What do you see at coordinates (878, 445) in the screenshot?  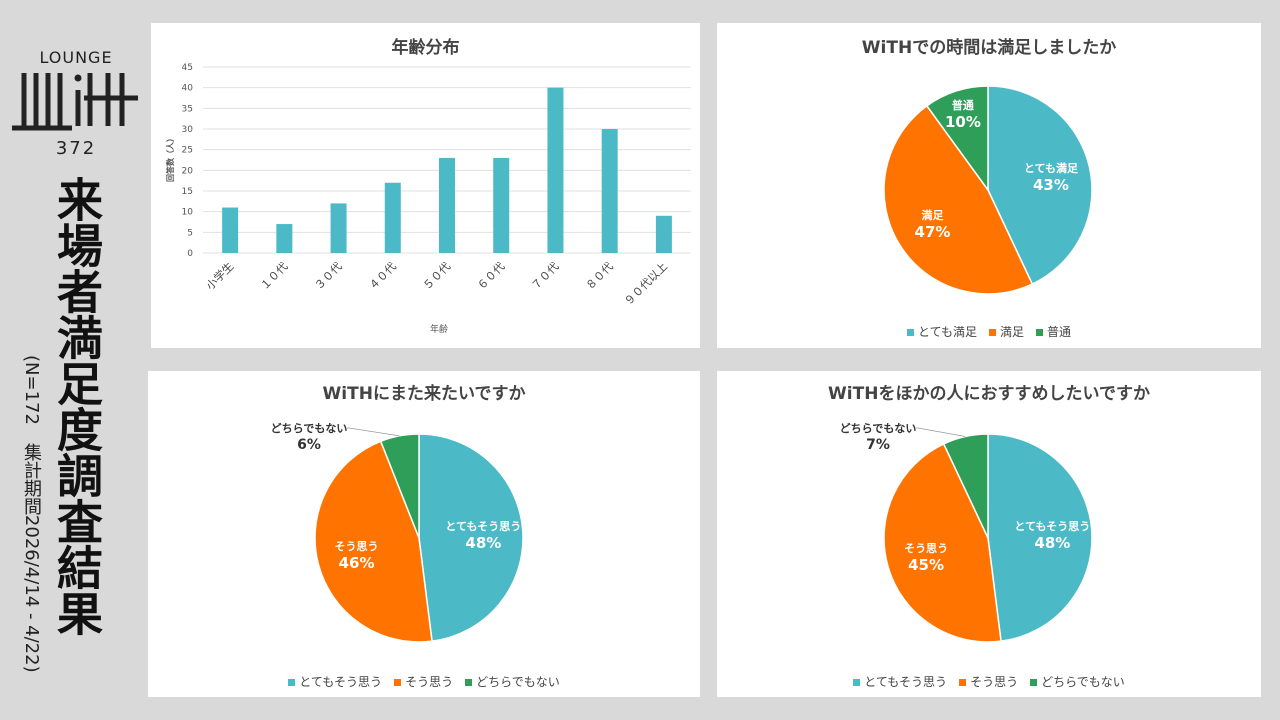 I see `slice-percent: 7%` at bounding box center [878, 445].